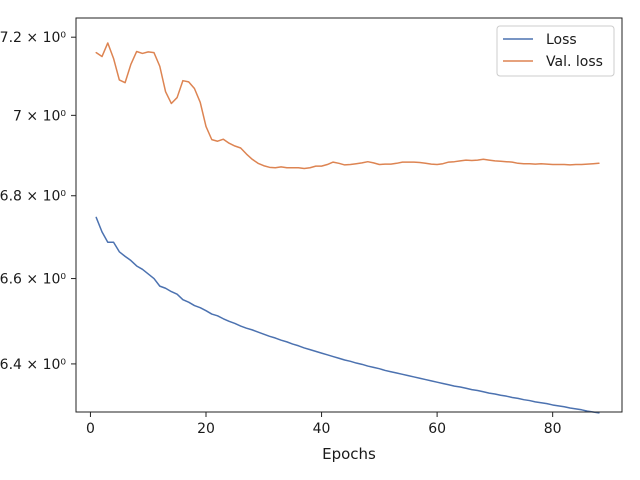  Describe the element at coordinates (561, 40) in the screenshot. I see `legend-label: Loss` at that location.